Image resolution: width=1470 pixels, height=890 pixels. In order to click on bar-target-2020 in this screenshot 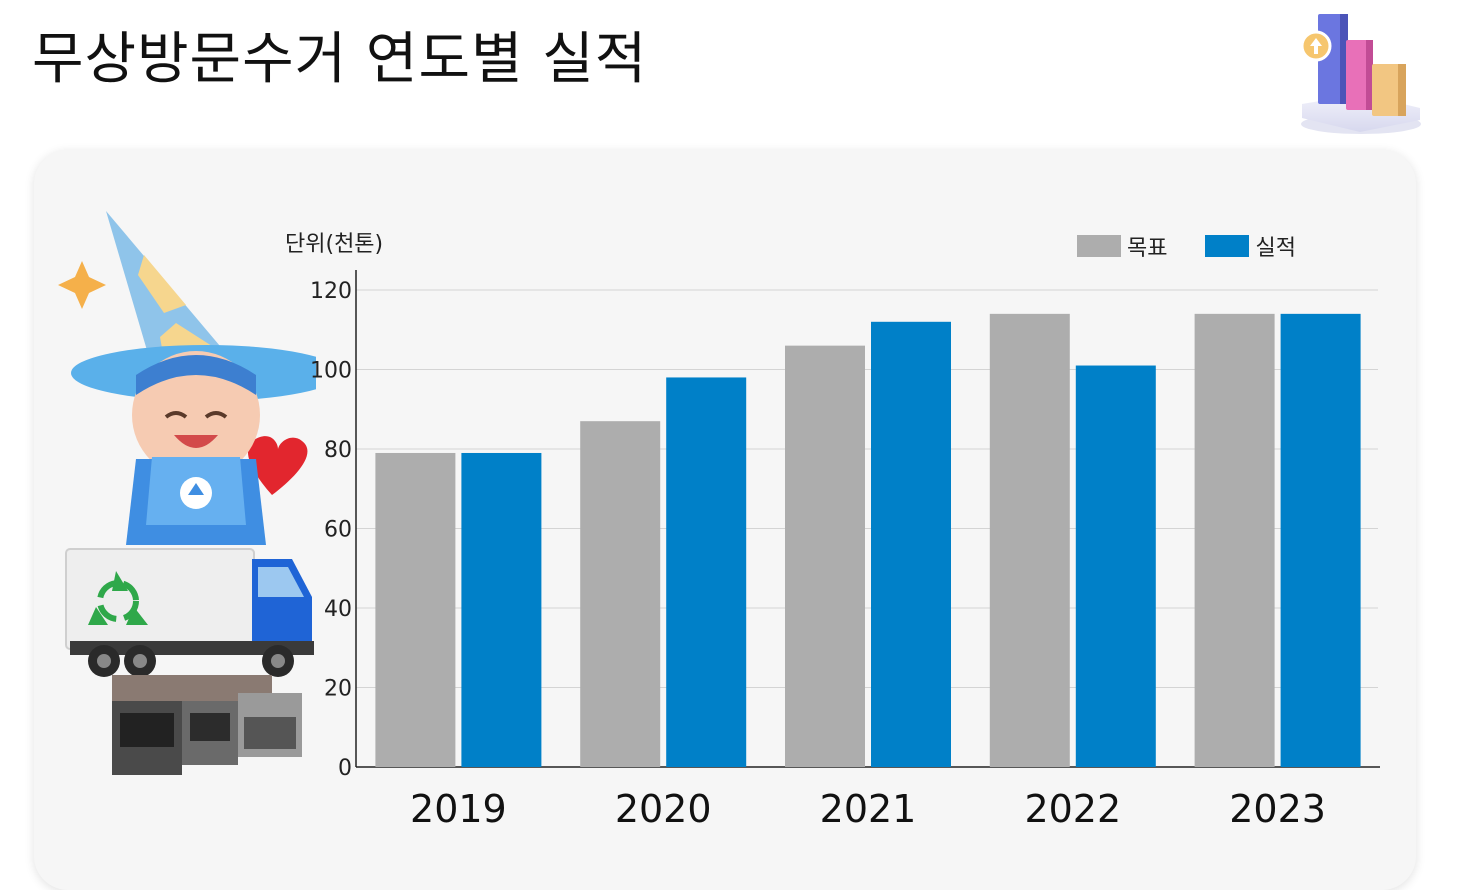, I will do `click(620, 594)`.